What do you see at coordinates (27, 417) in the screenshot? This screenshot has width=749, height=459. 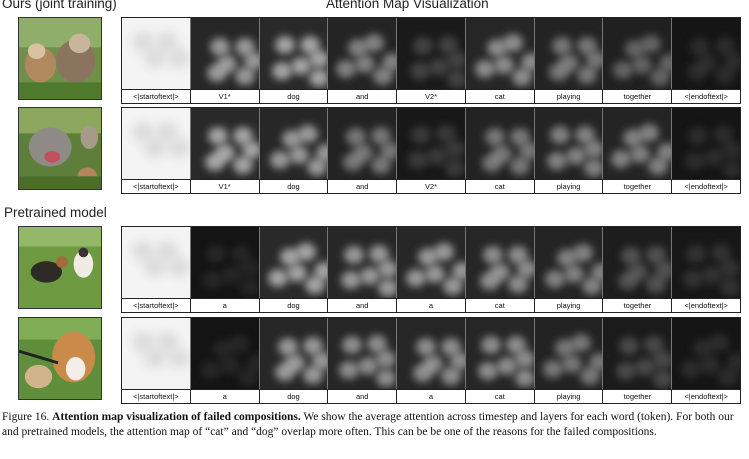 I see `caption-prefix: Figure 16.` at bounding box center [27, 417].